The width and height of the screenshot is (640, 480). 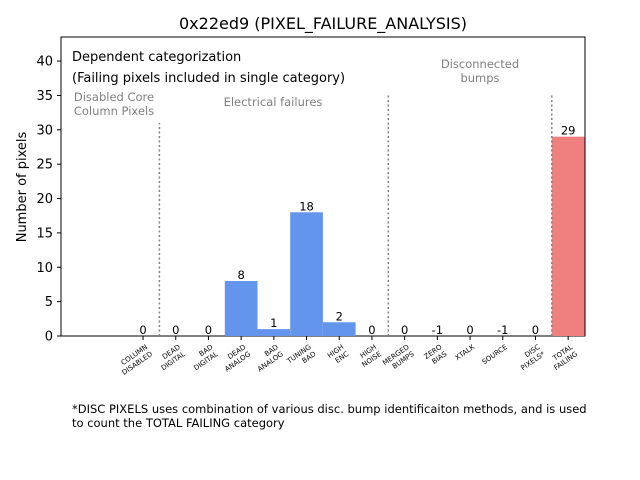 What do you see at coordinates (22, 186) in the screenshot?
I see `y-axis-label: Number of pixels` at bounding box center [22, 186].